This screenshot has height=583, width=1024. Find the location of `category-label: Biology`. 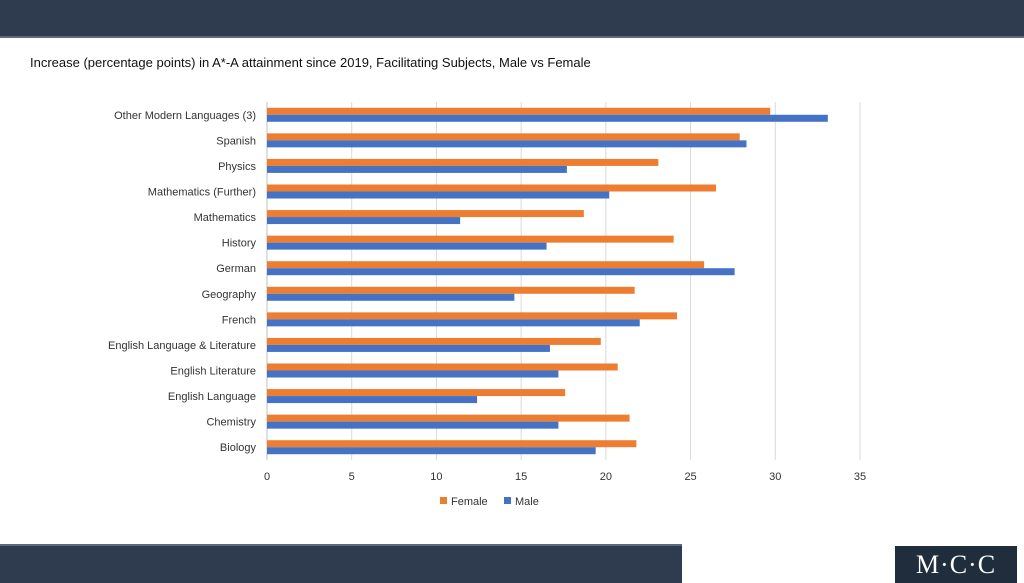

category-label: Biology is located at coordinates (238, 448).